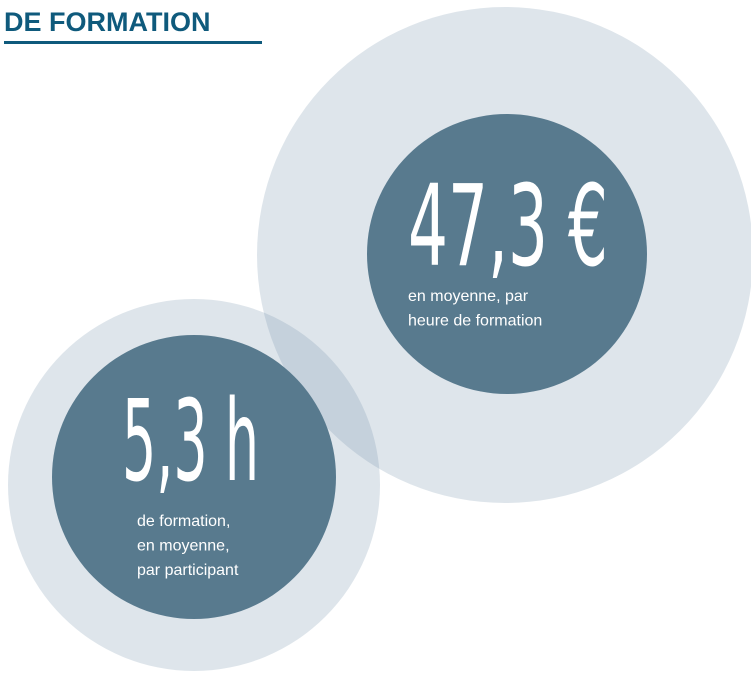  I want to click on stat-caption: en moyenne, par, so click(468, 296).